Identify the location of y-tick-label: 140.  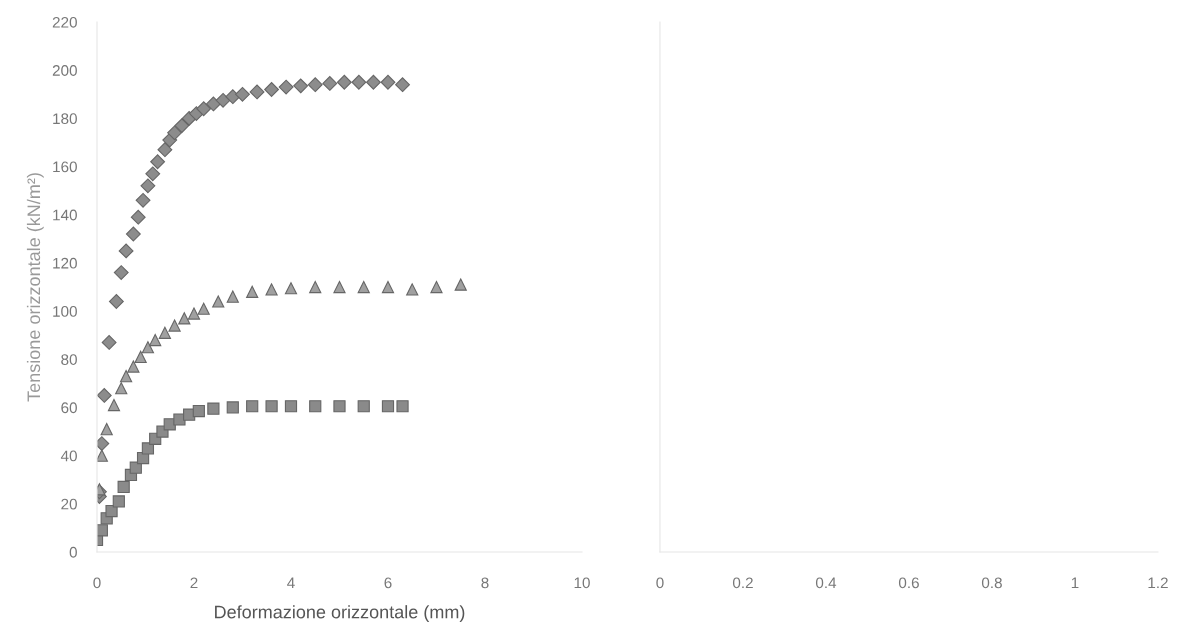
(65, 215).